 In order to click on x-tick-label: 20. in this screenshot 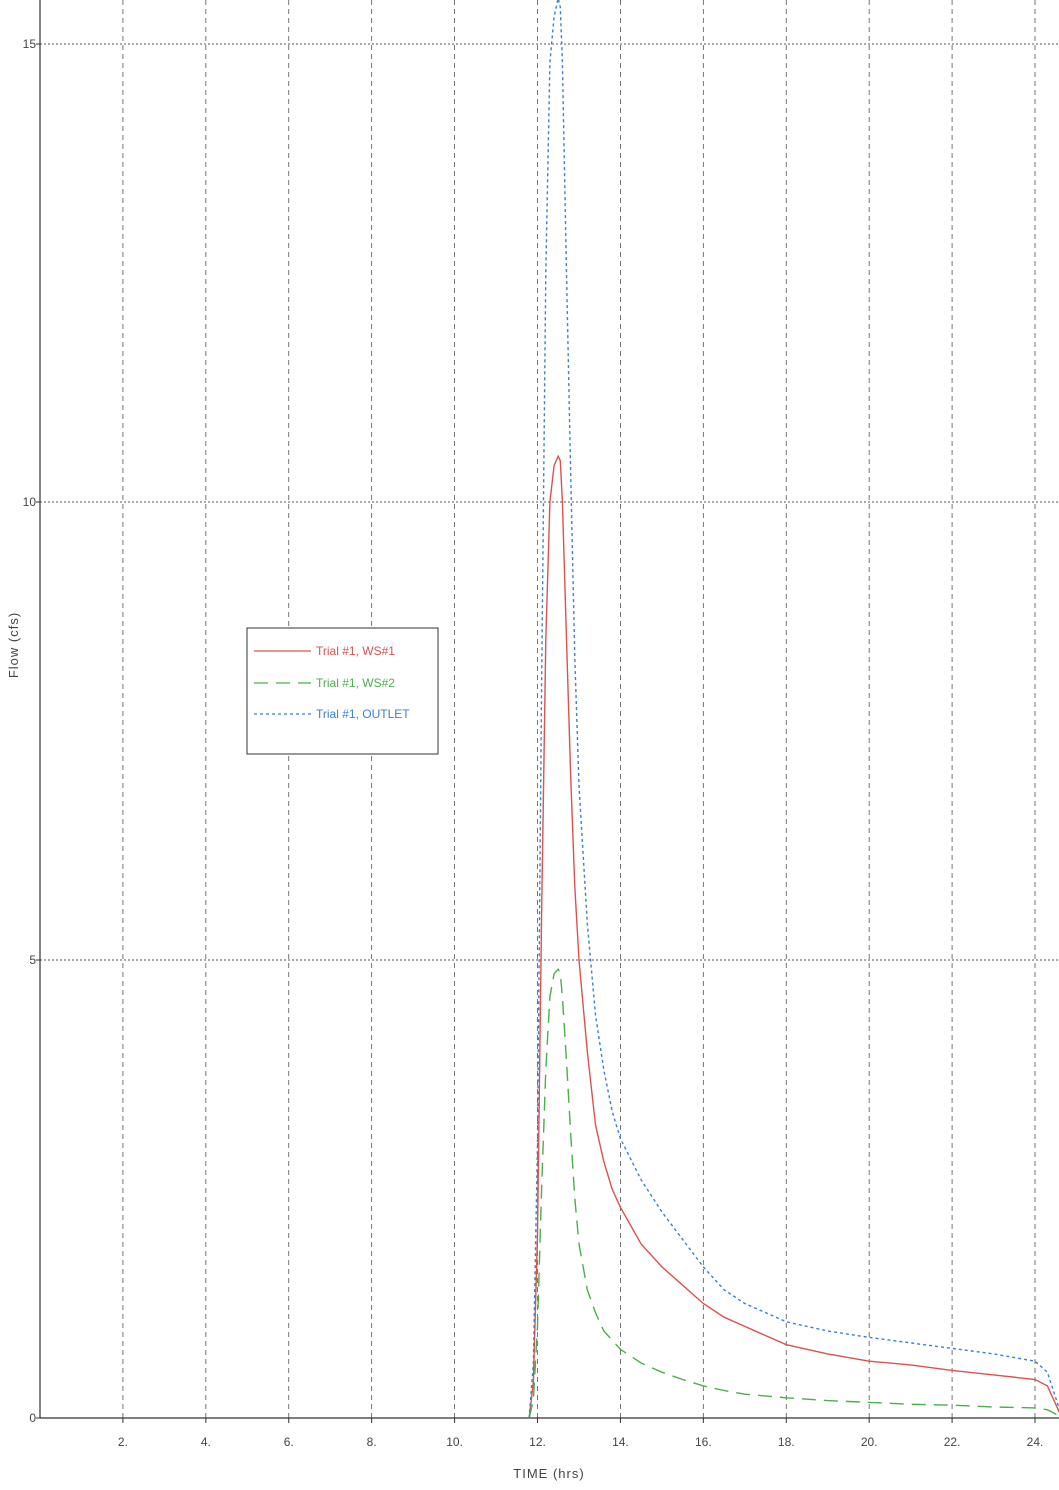, I will do `click(869, 1442)`.